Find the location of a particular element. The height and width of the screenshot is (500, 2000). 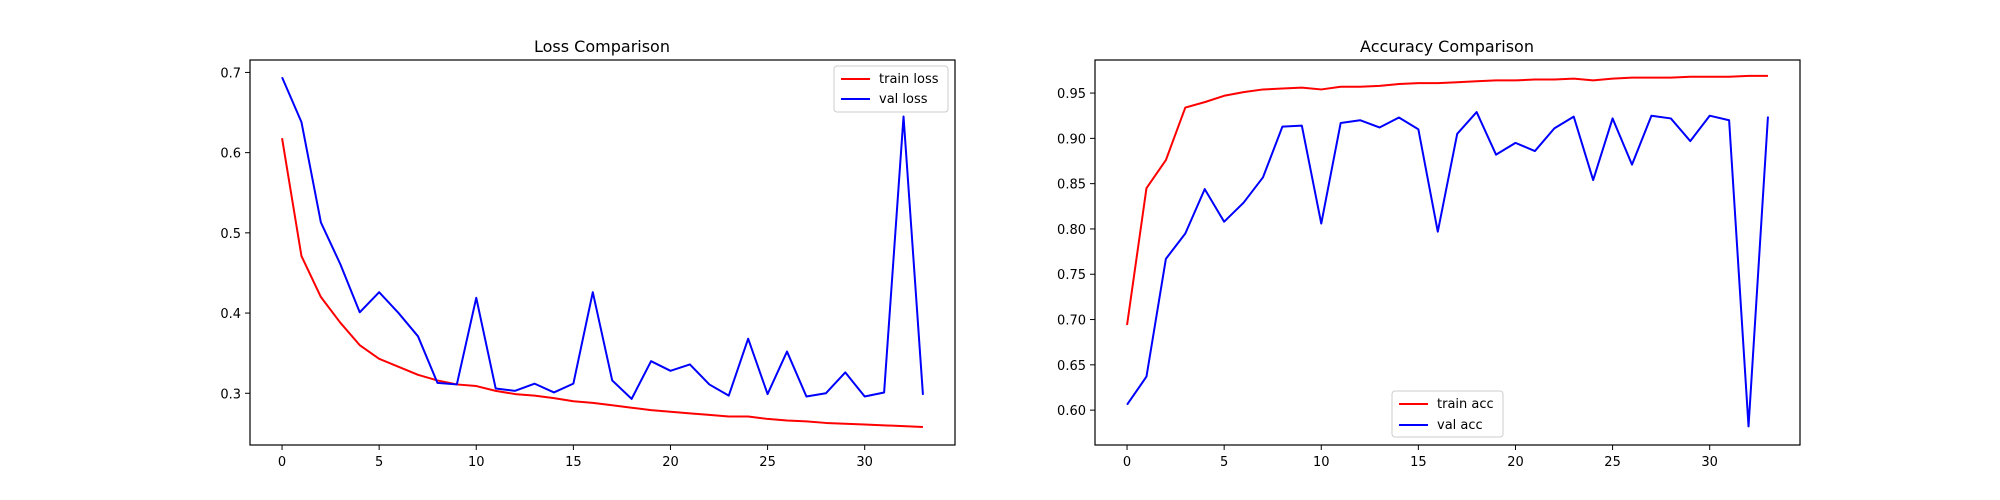

legend-label-train-acc: train acc is located at coordinates (1465, 404).